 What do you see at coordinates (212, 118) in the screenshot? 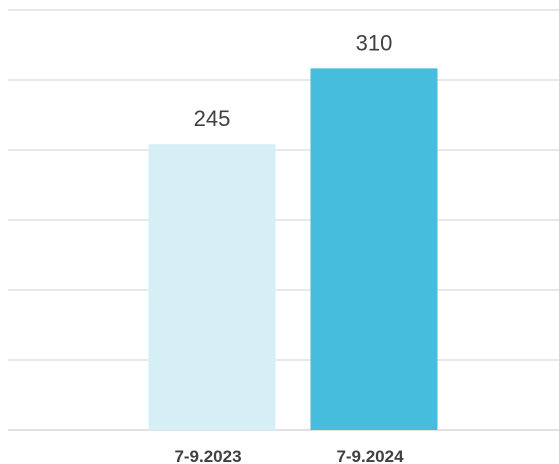
I see `data-label: 245` at bounding box center [212, 118].